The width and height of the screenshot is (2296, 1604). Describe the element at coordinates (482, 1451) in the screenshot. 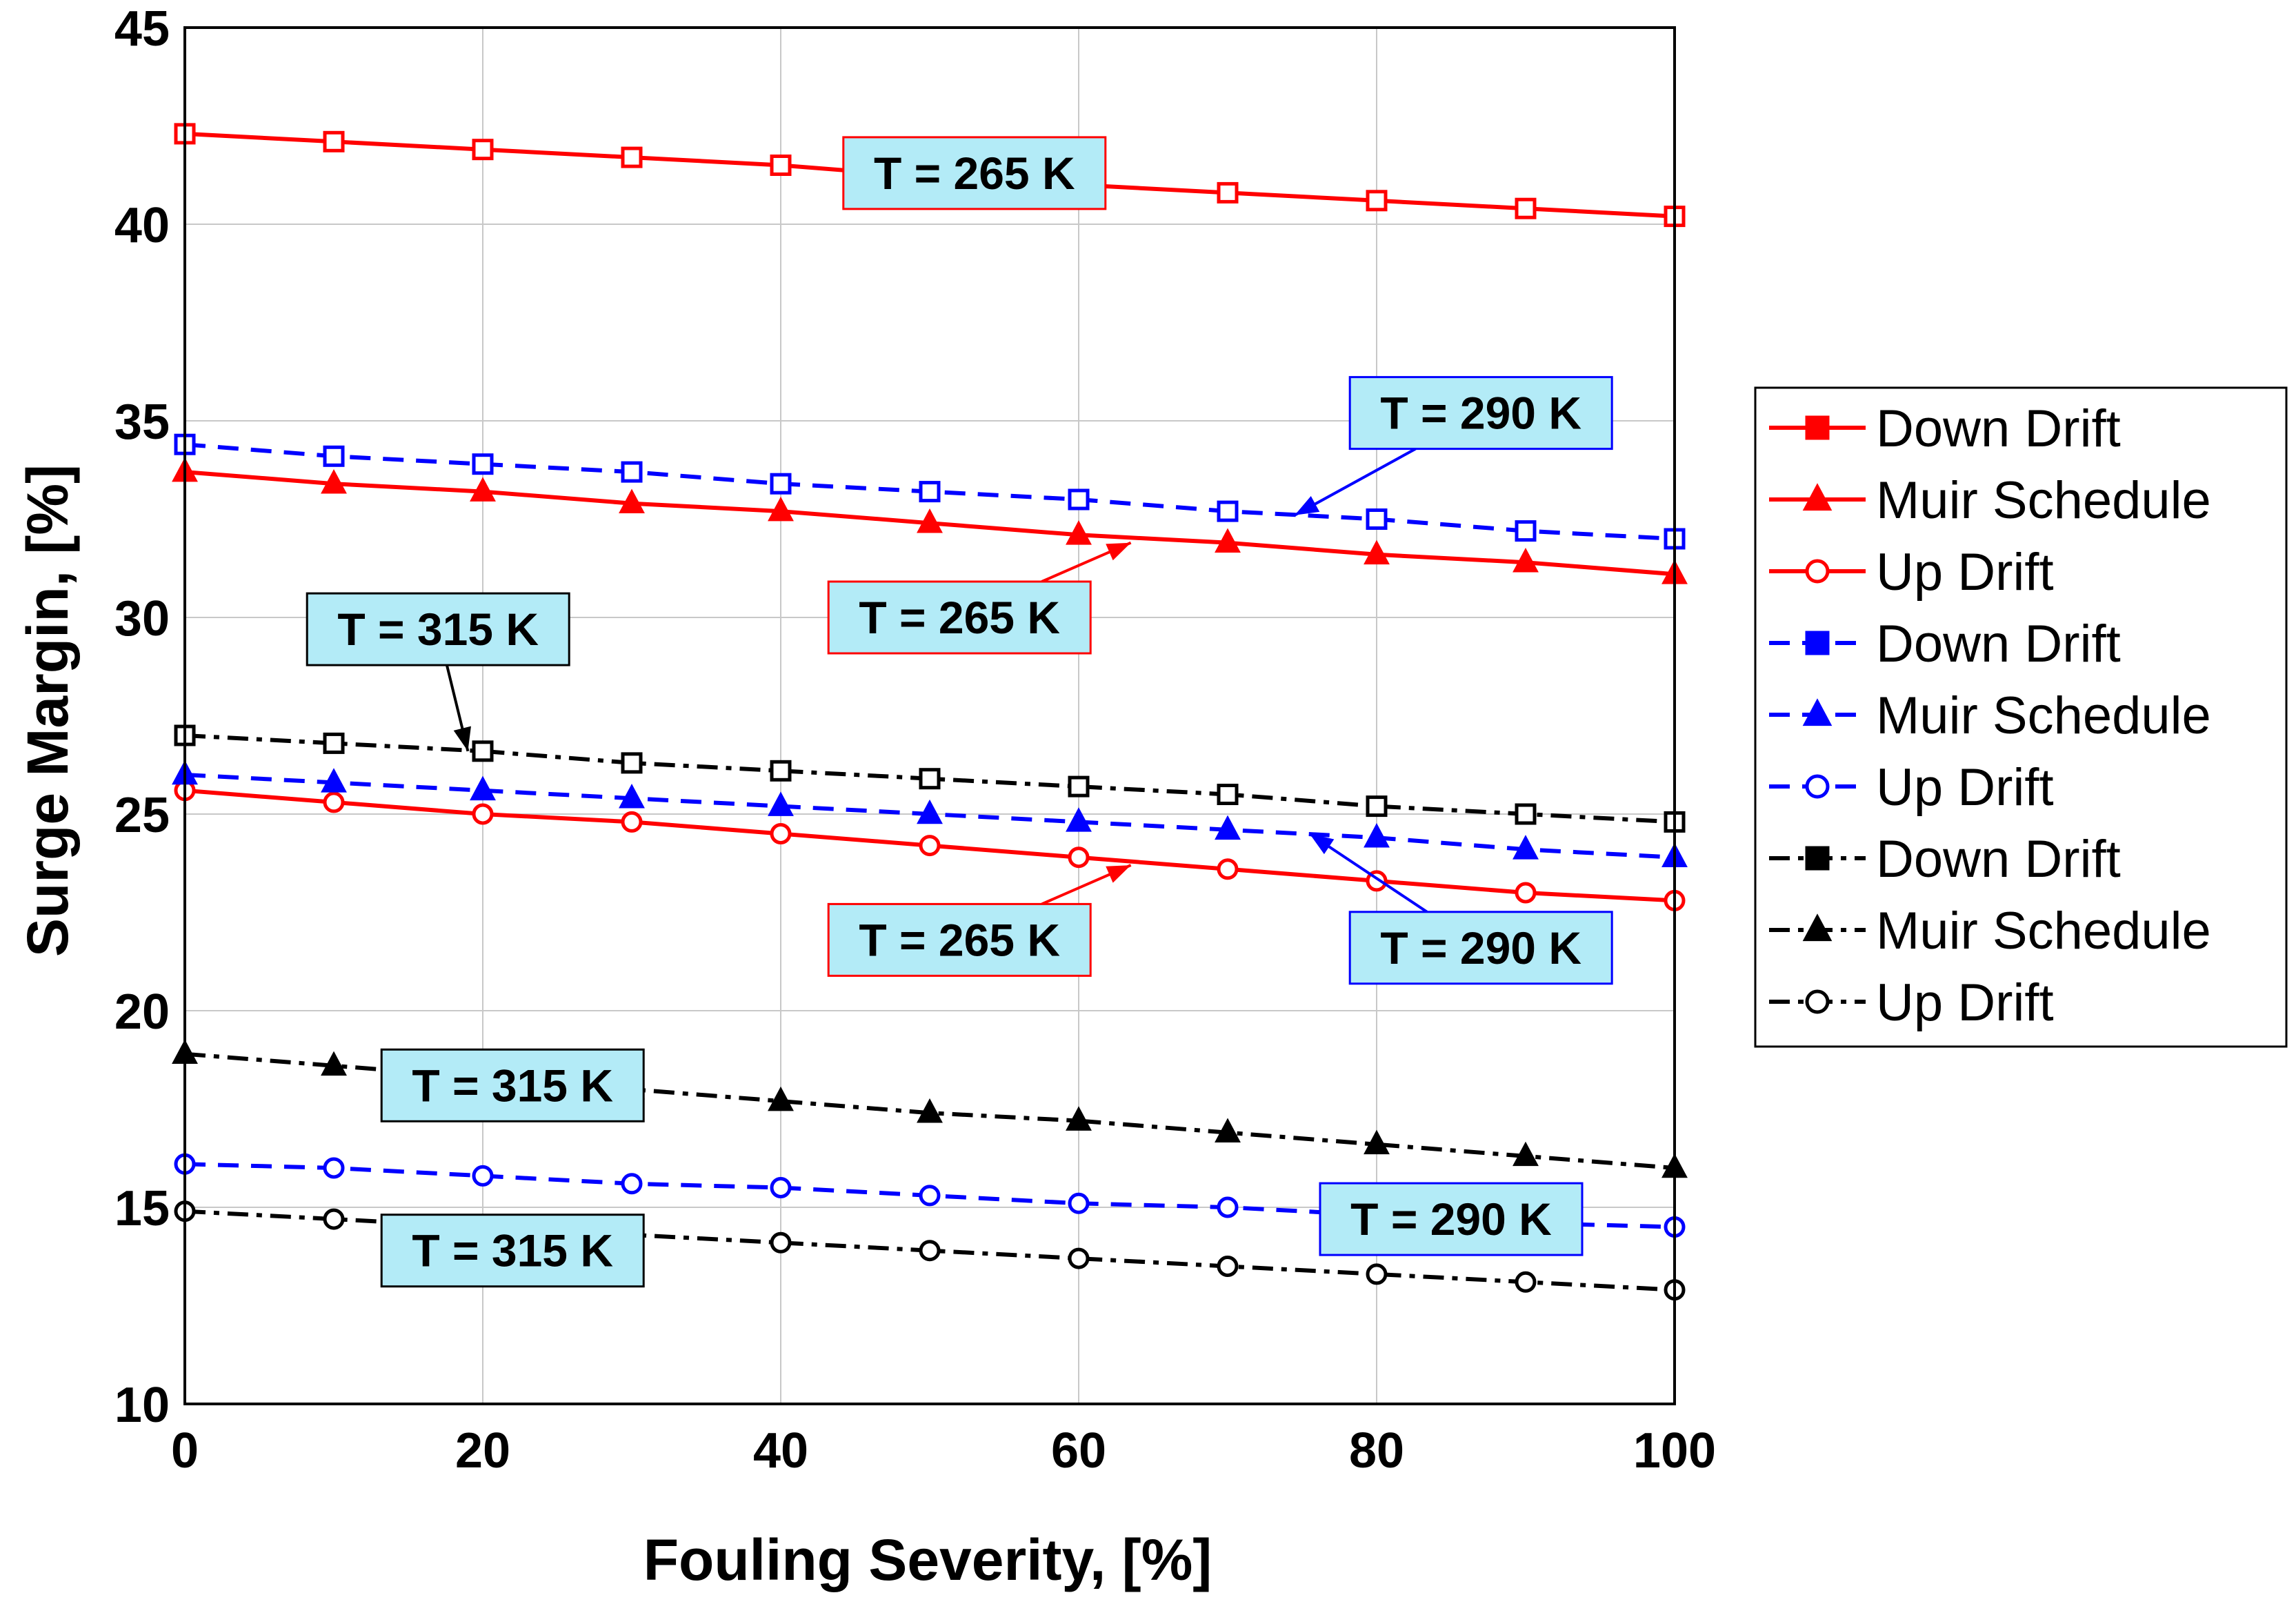

I see `x-tick-label: 20` at that location.